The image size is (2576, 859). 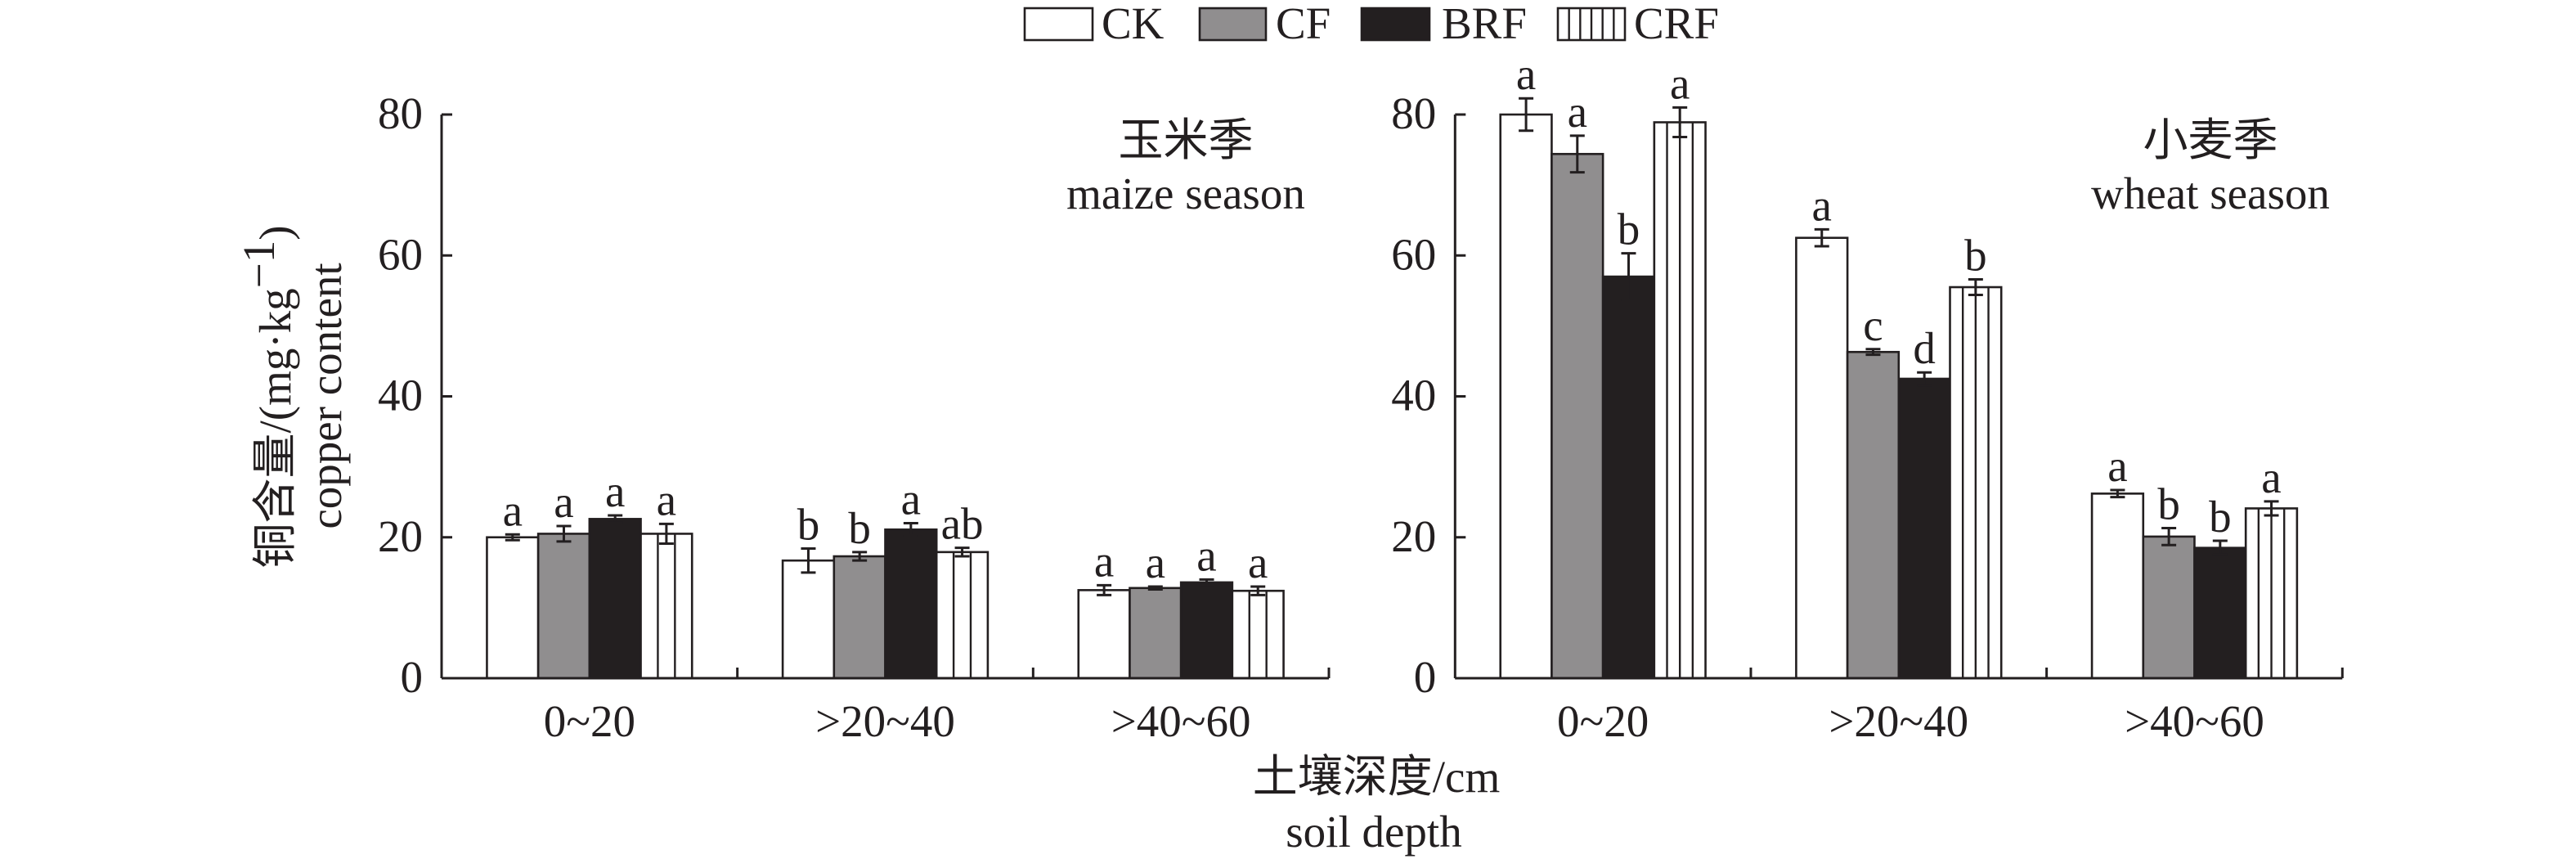 I want to click on y-tick-label: 40, so click(x=1413, y=396).